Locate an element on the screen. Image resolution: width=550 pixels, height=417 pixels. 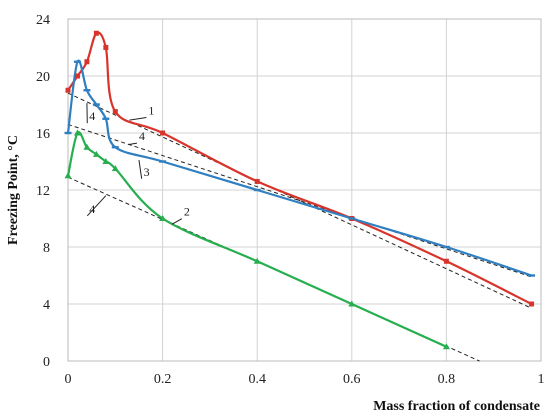
x-tick-labels: 0 0.2 0.4 0.6 0.8 1 is located at coordinates (305, 379).